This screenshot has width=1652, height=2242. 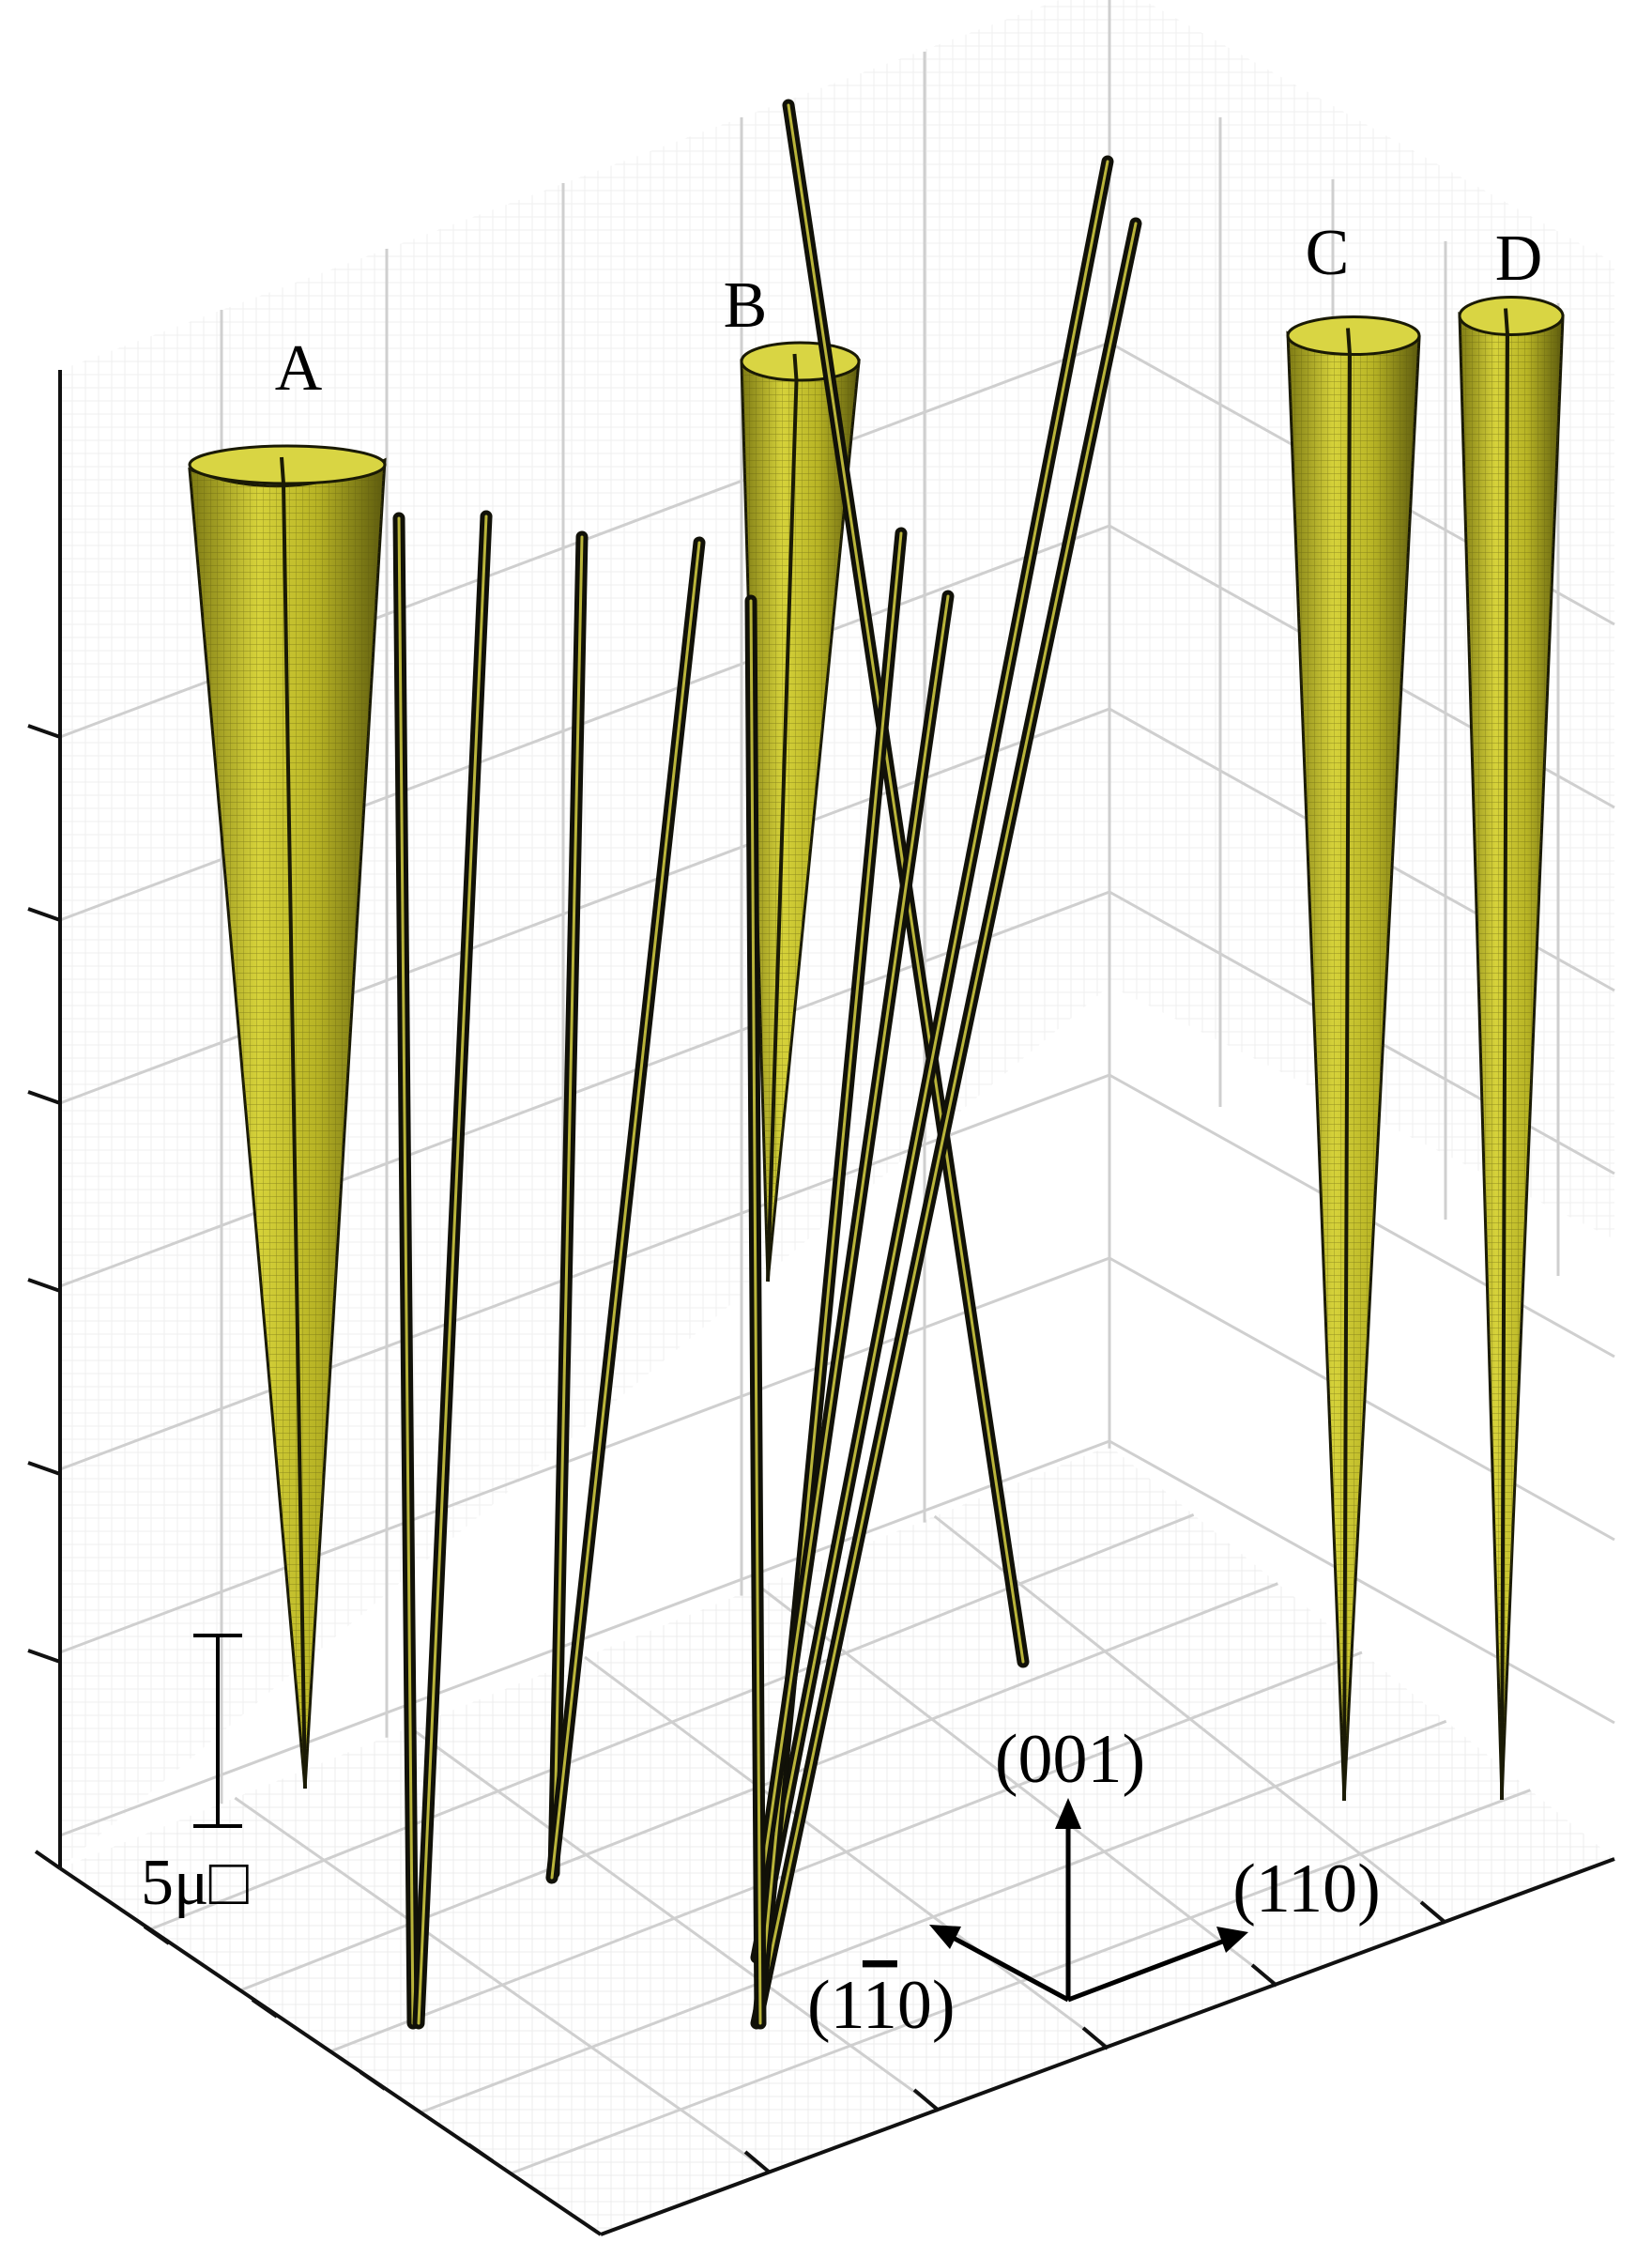 I want to click on rod-4-core, so click(x=625, y=1211).